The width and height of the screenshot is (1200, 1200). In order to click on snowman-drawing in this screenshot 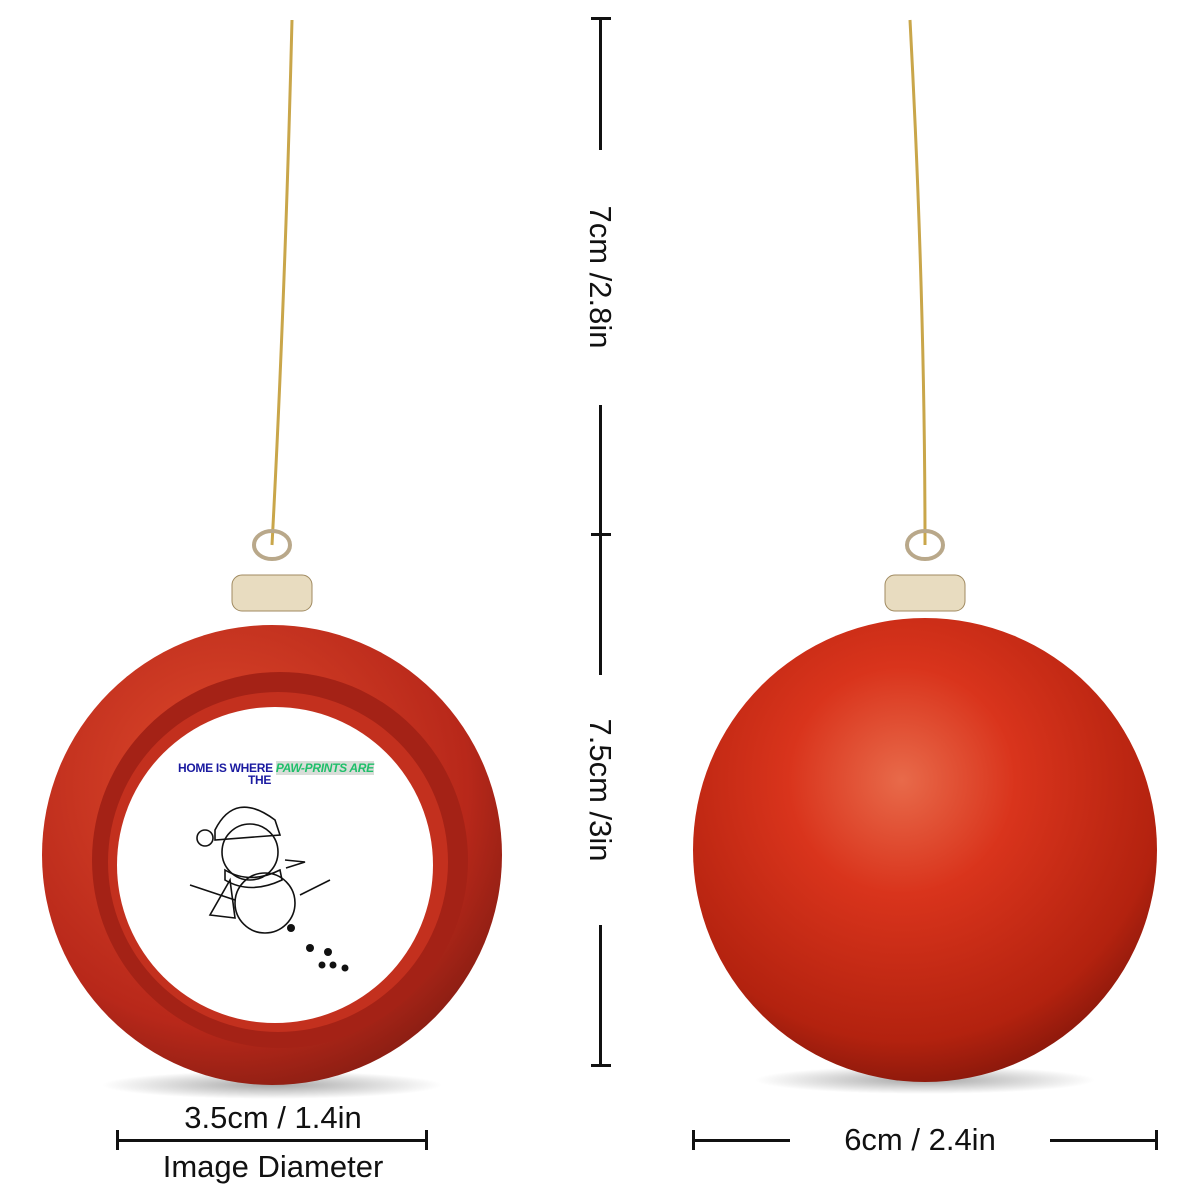, I will do `click(260, 870)`.